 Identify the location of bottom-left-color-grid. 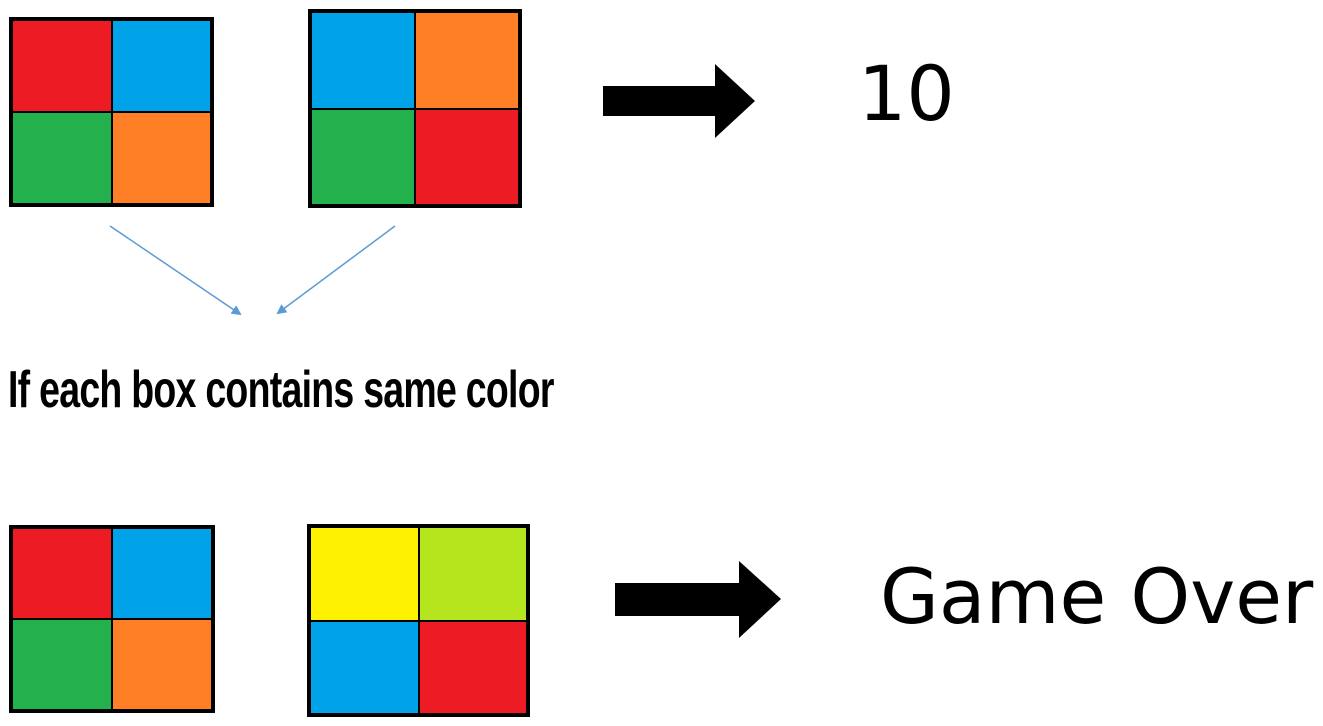
(112, 619).